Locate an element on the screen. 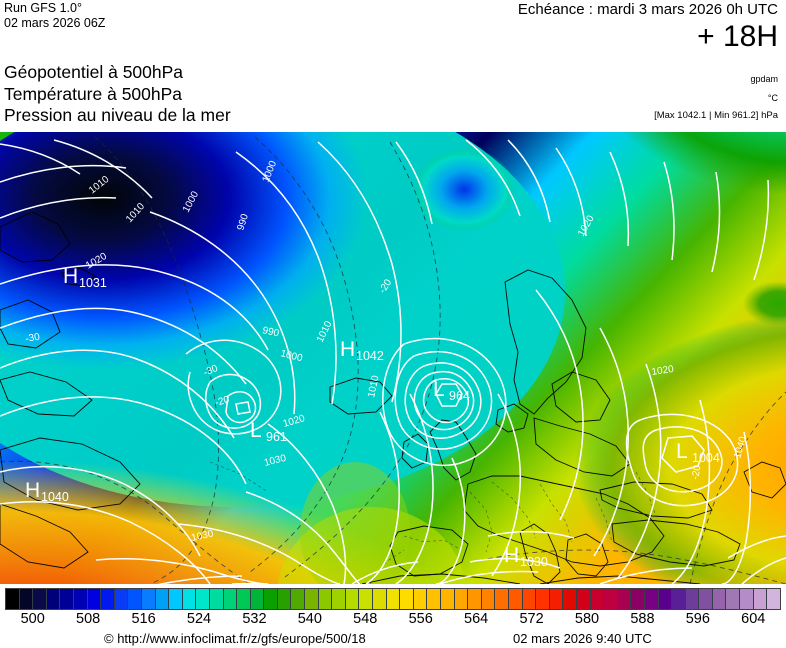  colorbar-tick: 524 is located at coordinates (199, 619).